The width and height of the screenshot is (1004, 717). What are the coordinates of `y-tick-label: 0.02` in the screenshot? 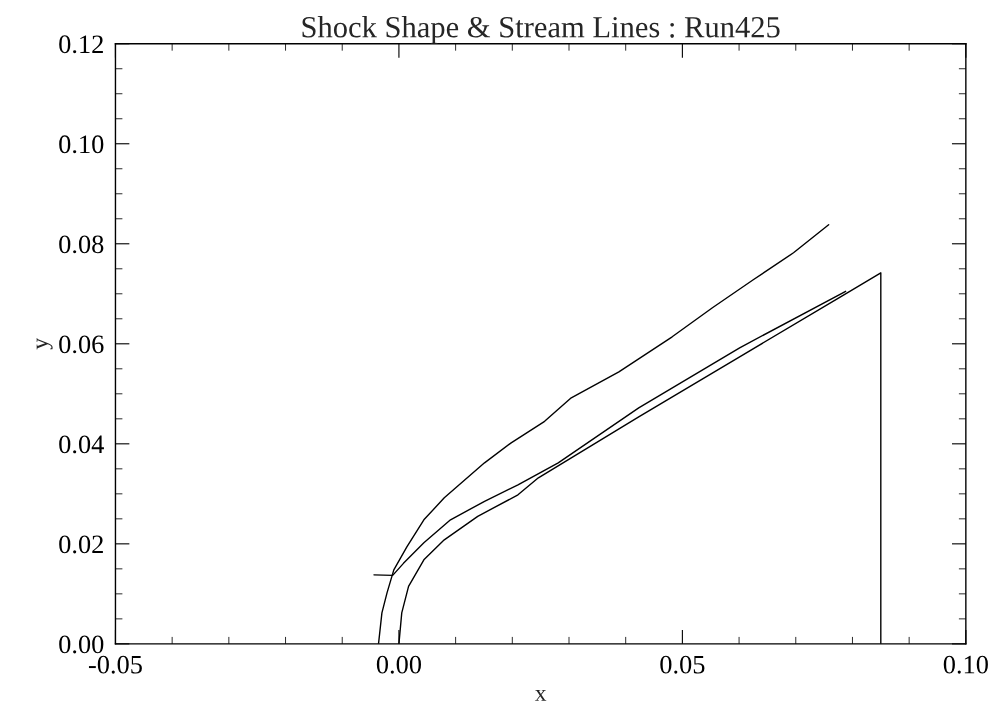 It's located at (81, 544).